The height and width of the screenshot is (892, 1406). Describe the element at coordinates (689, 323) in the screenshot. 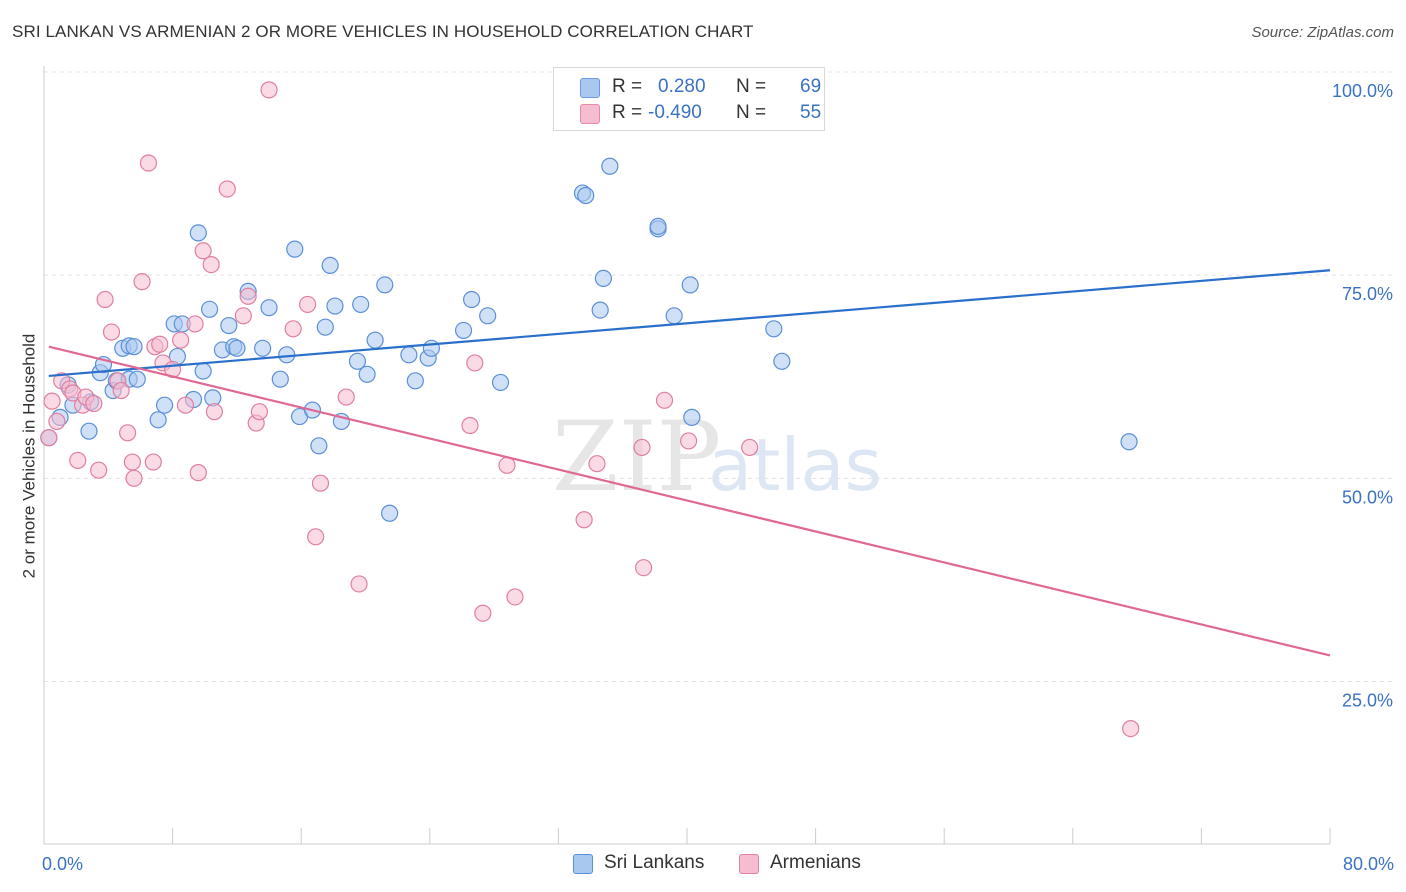

I see `sri-lankans-trend-line` at that location.